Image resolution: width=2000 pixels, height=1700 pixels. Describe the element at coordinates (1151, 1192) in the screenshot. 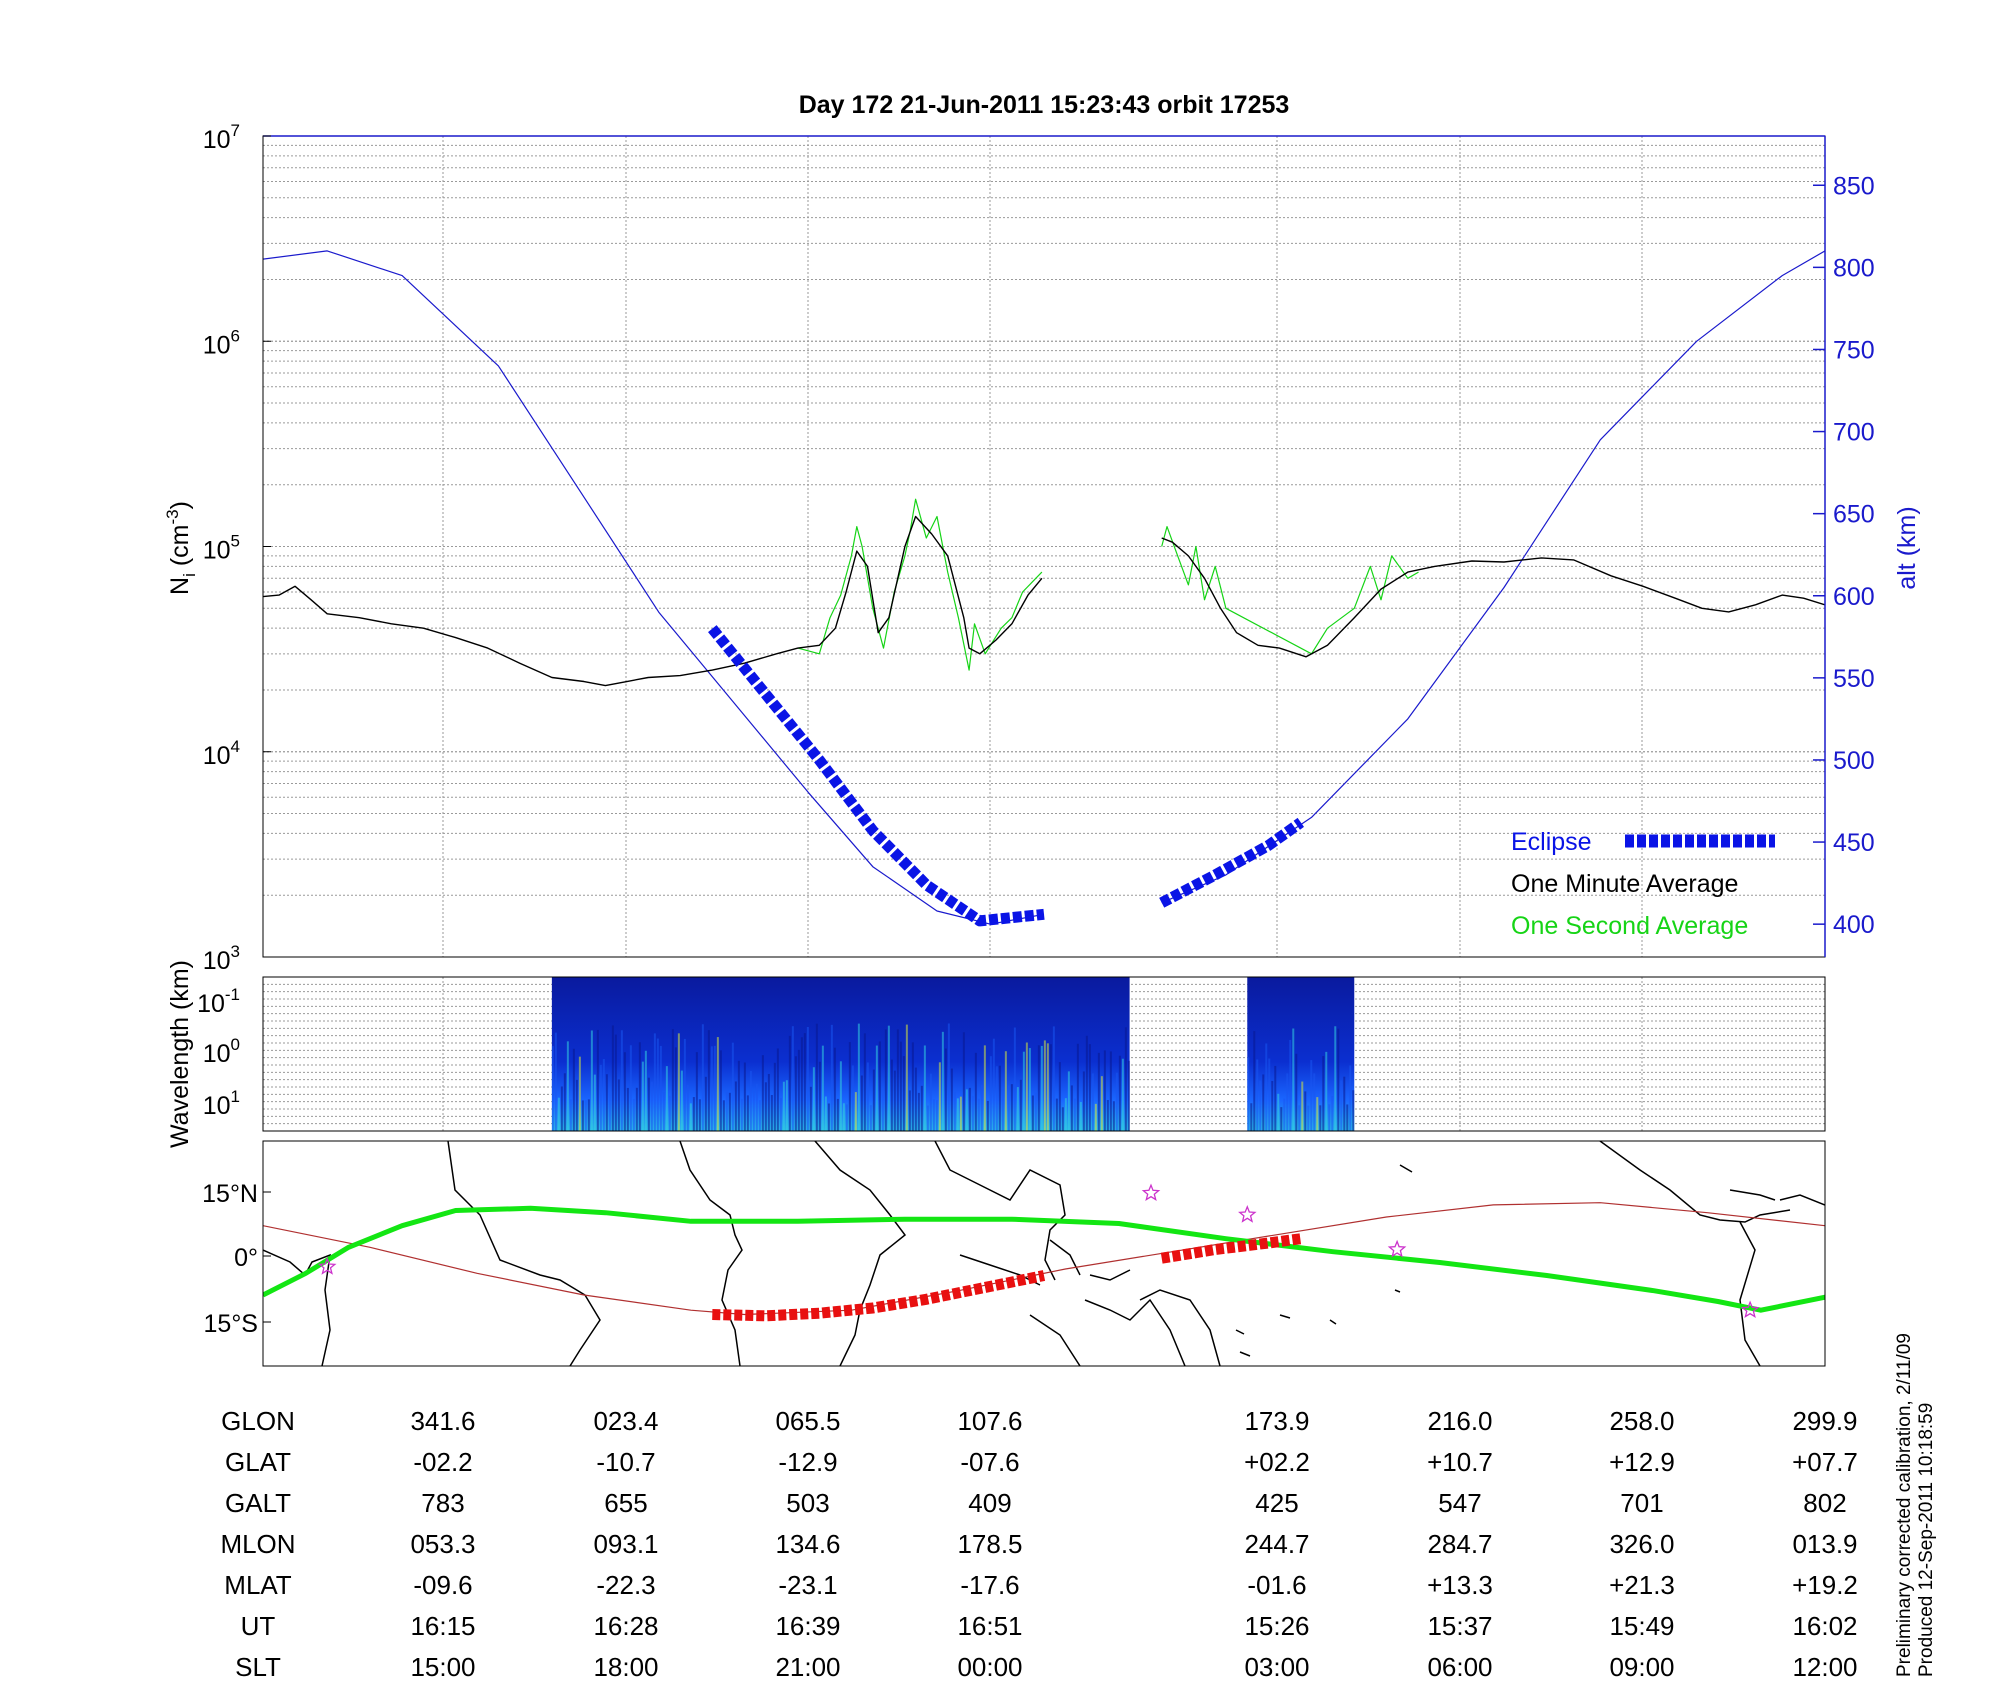

I see `star-marker` at that location.